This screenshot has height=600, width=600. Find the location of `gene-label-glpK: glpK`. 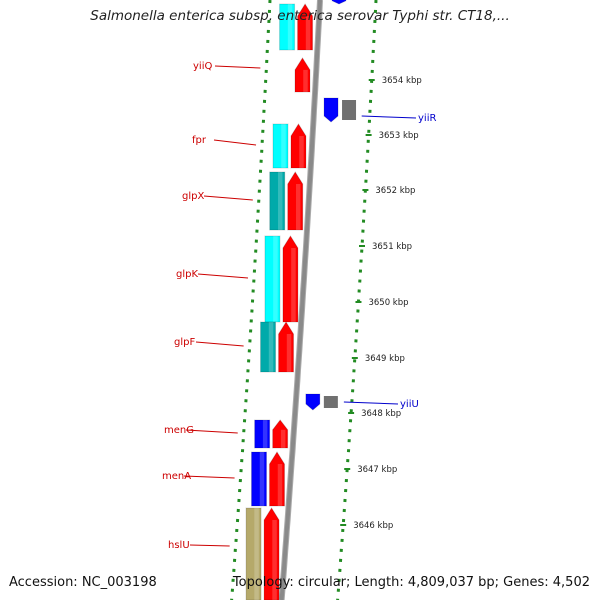

gene-label-glpK: glpK is located at coordinates (187, 274).